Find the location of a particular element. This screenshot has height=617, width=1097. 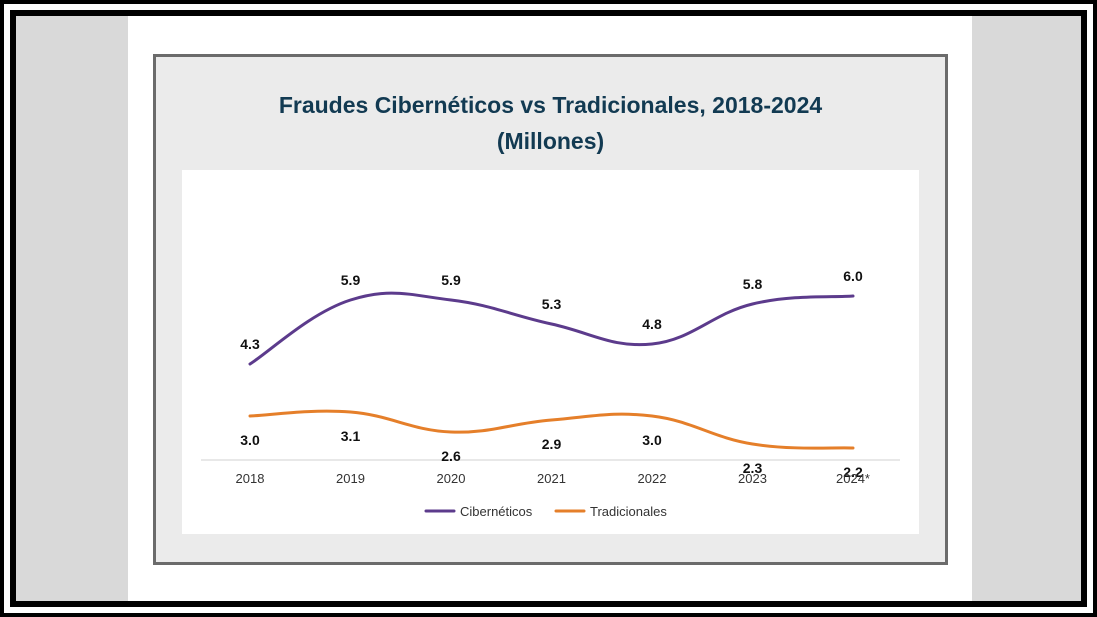

x-tick-label-2021: 2021 is located at coordinates (551, 478).